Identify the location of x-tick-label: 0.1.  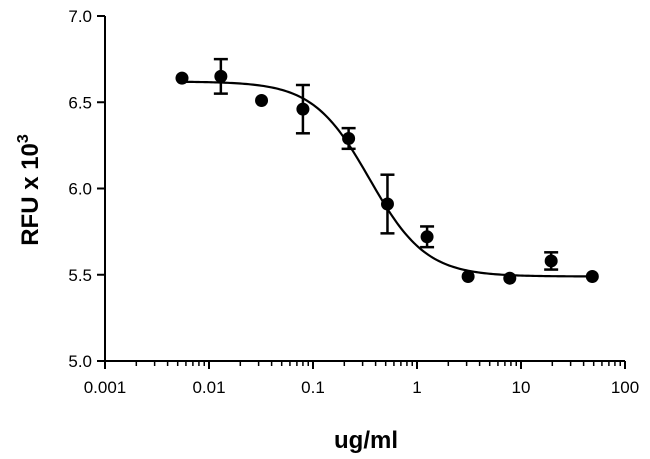
(313, 387).